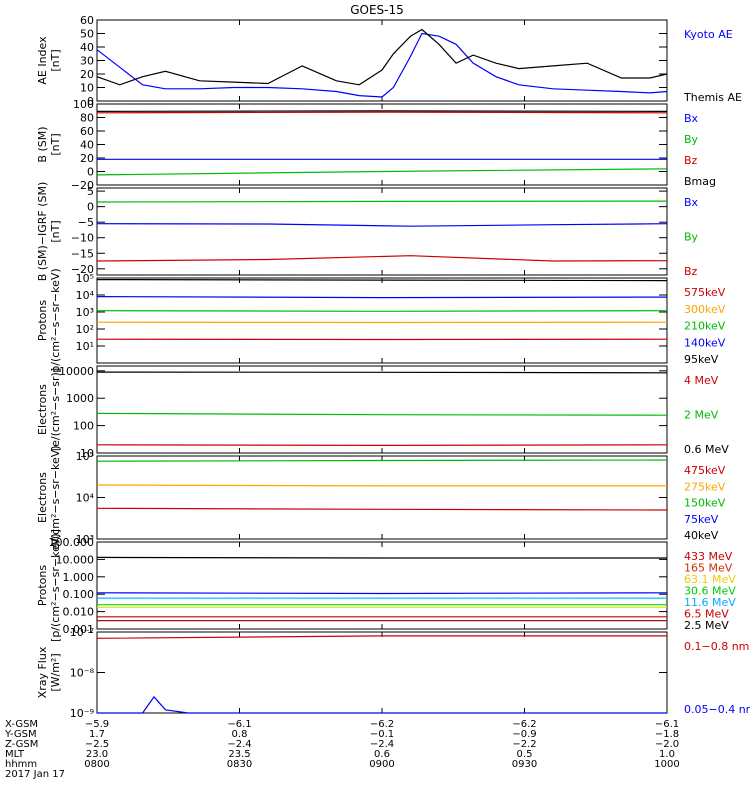  Describe the element at coordinates (42, 320) in the screenshot. I see `y-axis-label-3-0: Protons` at that location.